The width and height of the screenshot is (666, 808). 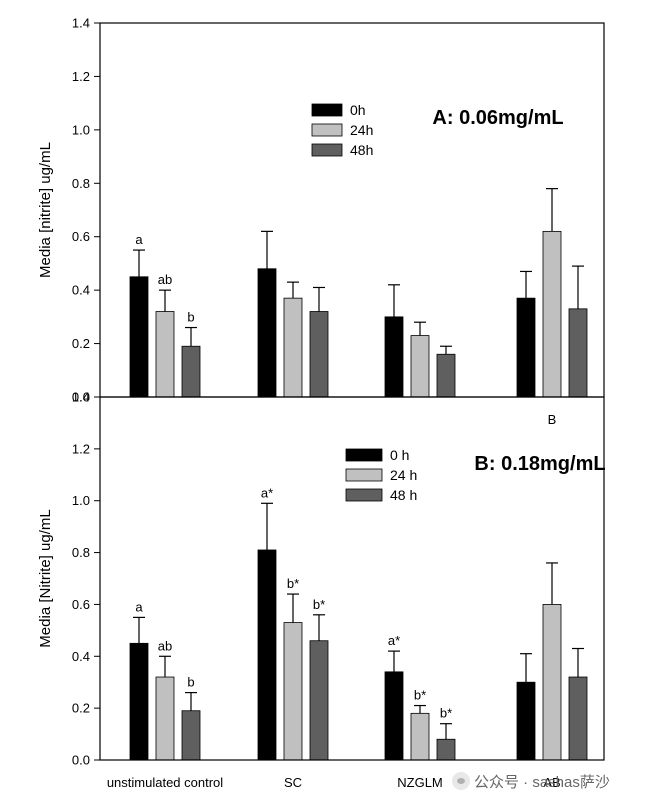 I want to click on legend-label: 24 h, so click(x=403, y=475).